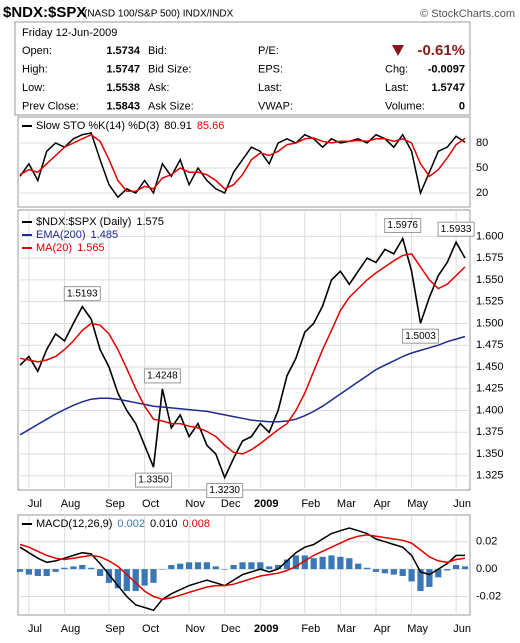 The image size is (520, 643). Describe the element at coordinates (150, 222) in the screenshot. I see `legend-value: 1.575` at that location.